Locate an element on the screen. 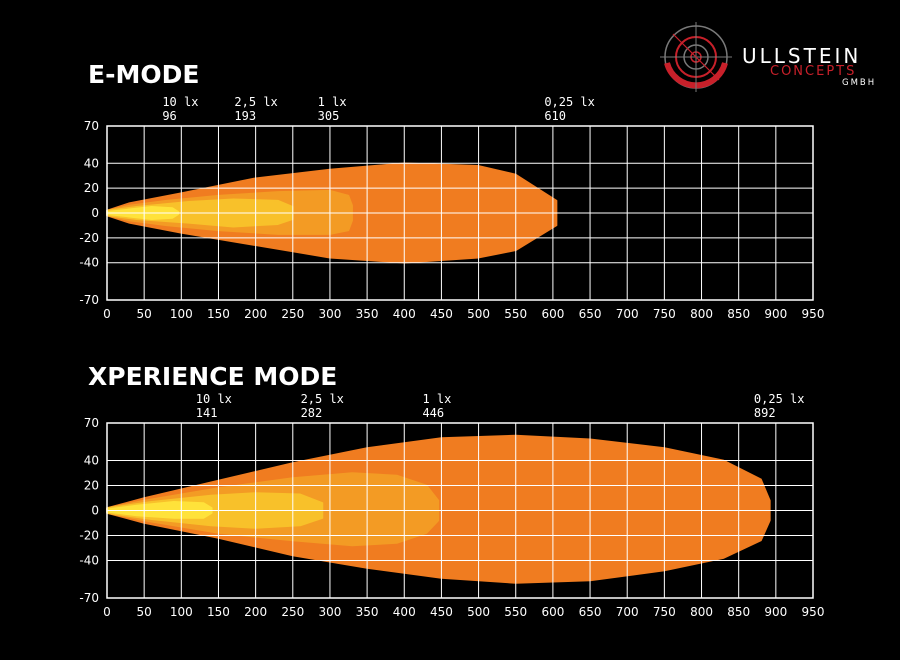 The height and width of the screenshot is (660, 900). brand-company-form: GMBH is located at coordinates (859, 83).